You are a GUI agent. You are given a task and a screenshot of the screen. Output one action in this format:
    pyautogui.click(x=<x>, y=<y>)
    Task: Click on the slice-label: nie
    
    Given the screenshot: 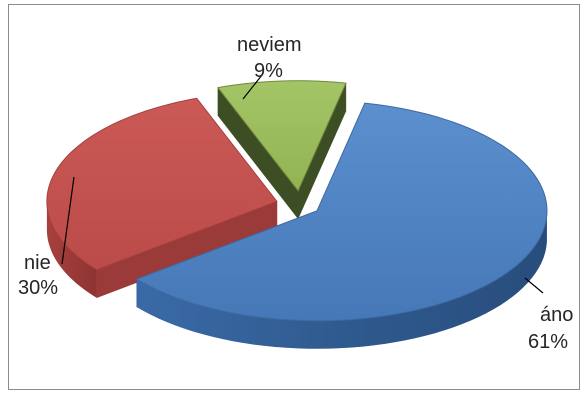 What is the action you would take?
    pyautogui.click(x=37, y=263)
    